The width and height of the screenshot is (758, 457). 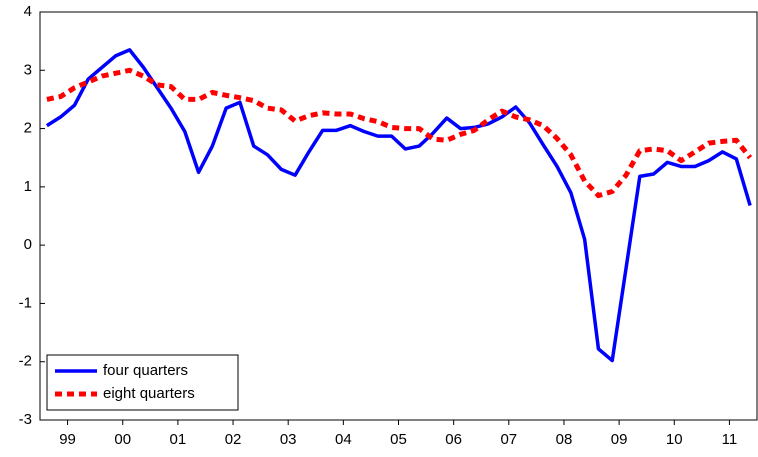 I want to click on x-tick-label: 01, so click(x=178, y=439).